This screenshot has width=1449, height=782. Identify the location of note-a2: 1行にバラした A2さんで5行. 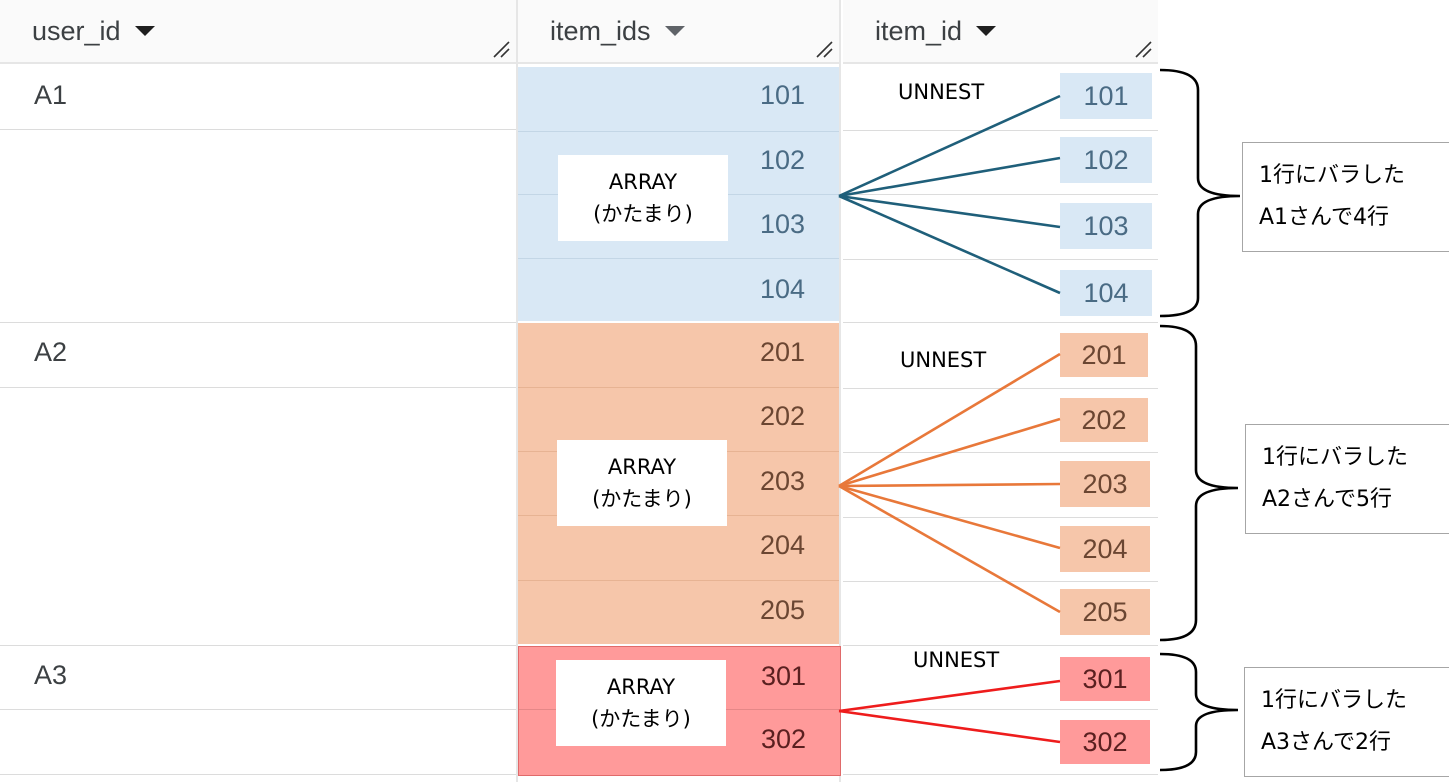
(1347, 479).